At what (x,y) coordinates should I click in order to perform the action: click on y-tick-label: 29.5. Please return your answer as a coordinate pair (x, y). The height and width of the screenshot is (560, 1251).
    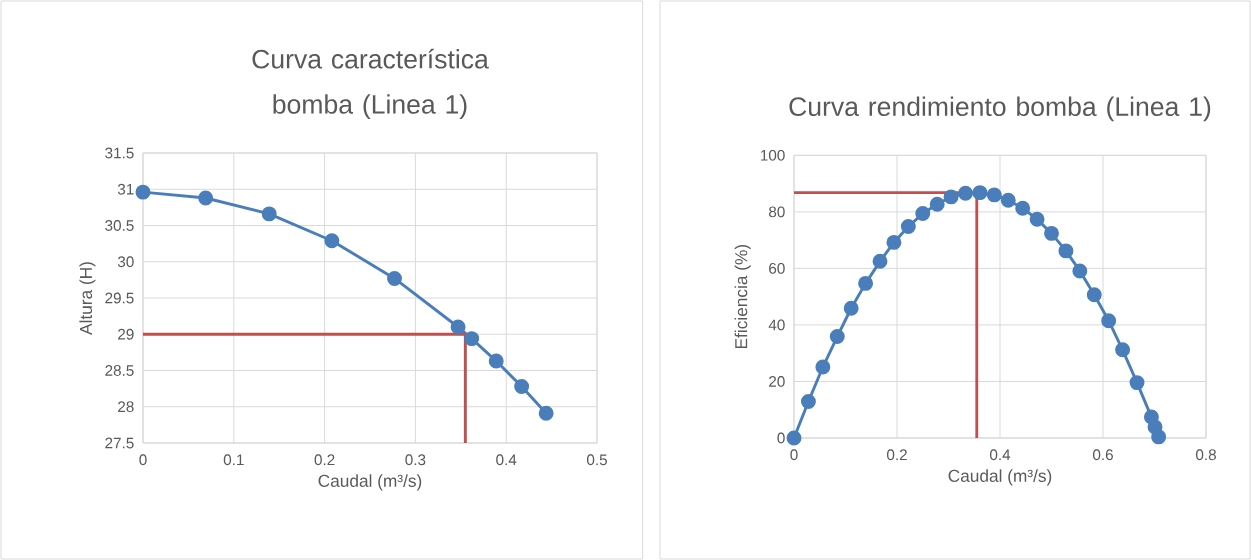
    Looking at the image, I should click on (119, 298).